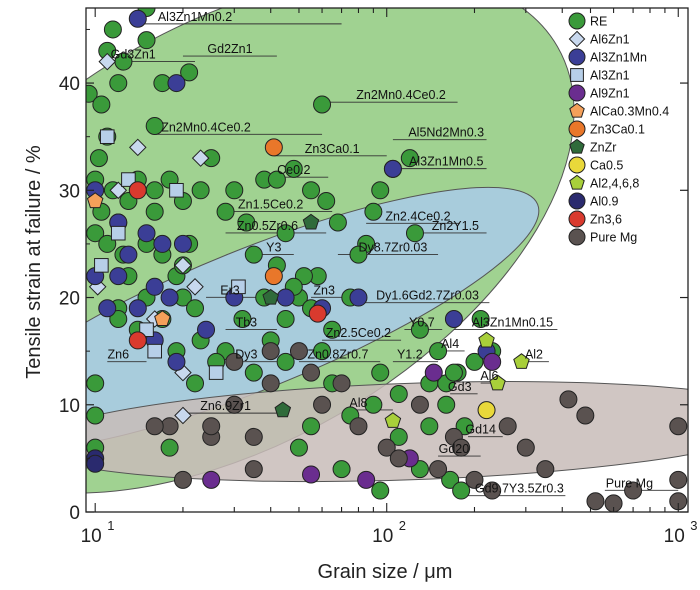  What do you see at coordinates (618, 58) in the screenshot?
I see `legend-label-al3zn1mn: Al3Zn1Mn` at bounding box center [618, 58].